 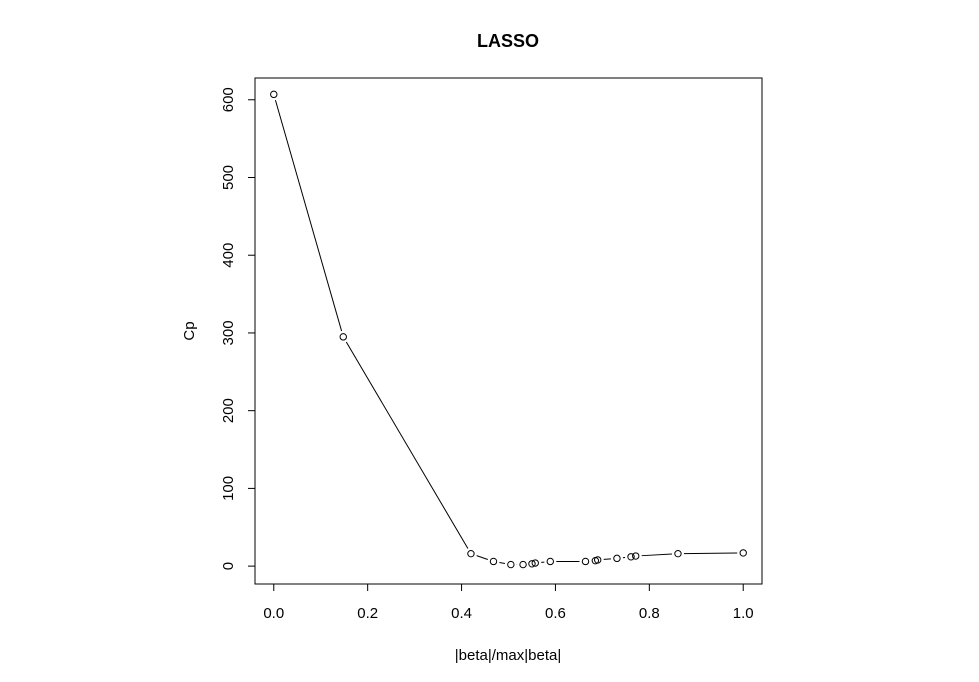 I want to click on x-tick-label: 1.0, so click(x=743, y=613).